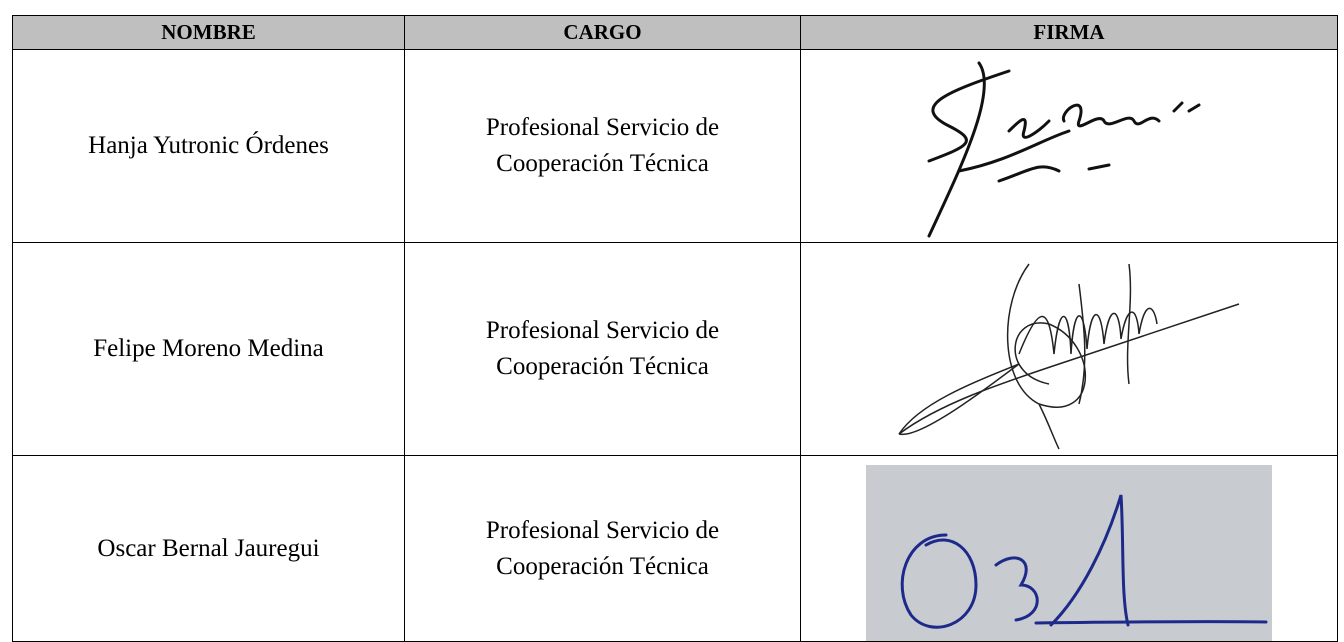  Describe the element at coordinates (1069, 32) in the screenshot. I see `header-cell: FIRMA` at that location.